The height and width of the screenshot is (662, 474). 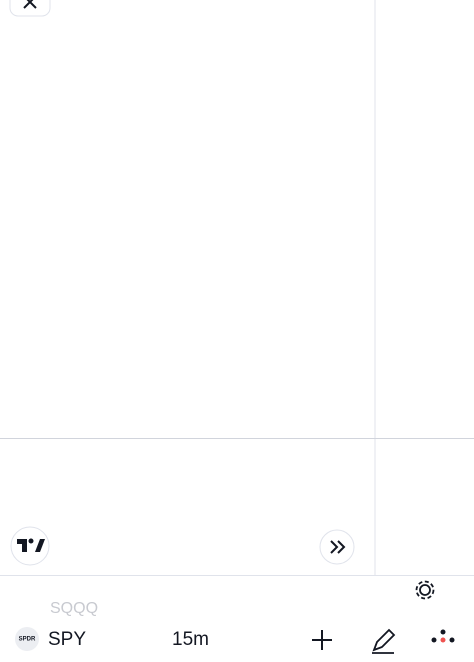 What do you see at coordinates (30, 8) in the screenshot?
I see `close-button` at bounding box center [30, 8].